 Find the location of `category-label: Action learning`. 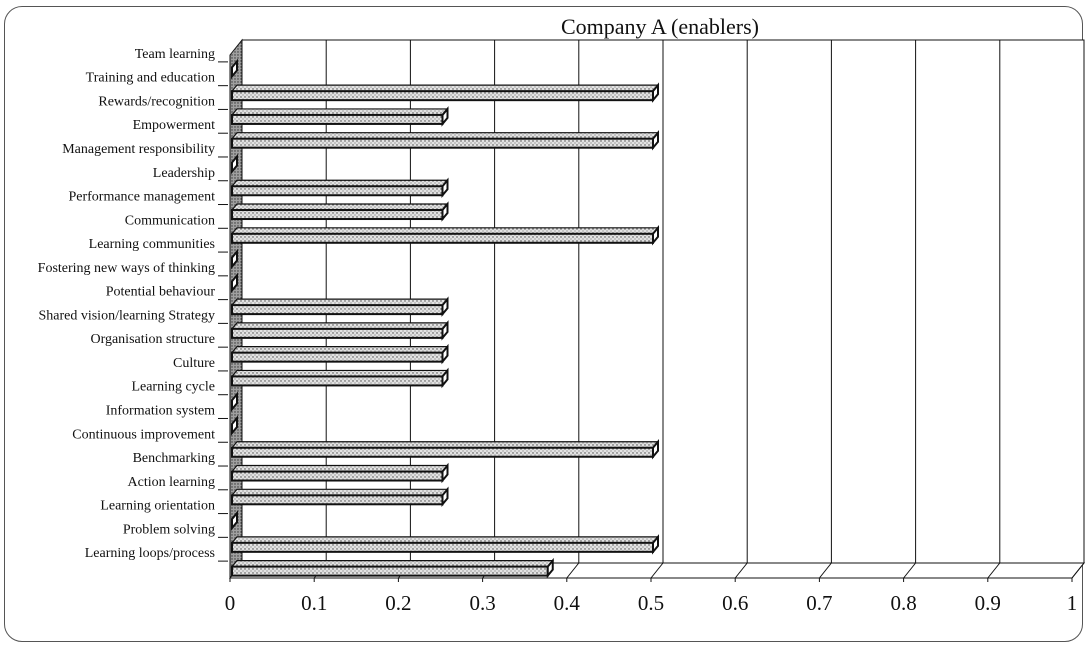

category-label: Action learning is located at coordinates (171, 482).